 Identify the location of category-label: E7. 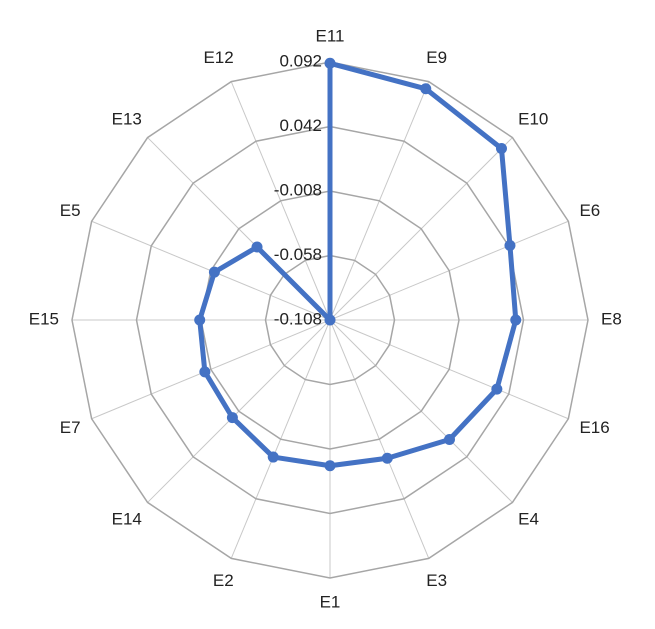
(70, 427).